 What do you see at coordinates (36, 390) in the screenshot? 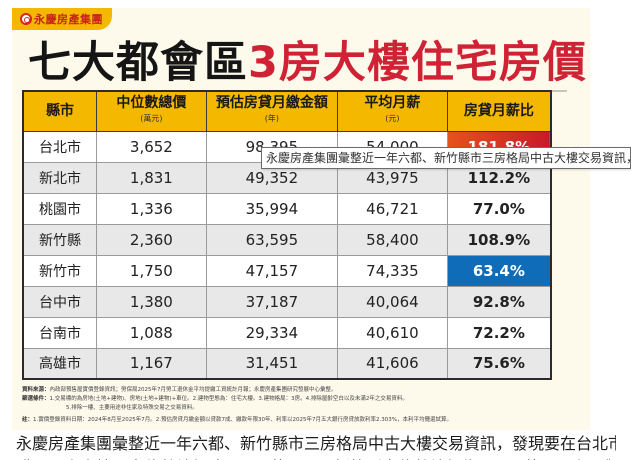
I see `note-label: 資料來源：` at bounding box center [36, 390].